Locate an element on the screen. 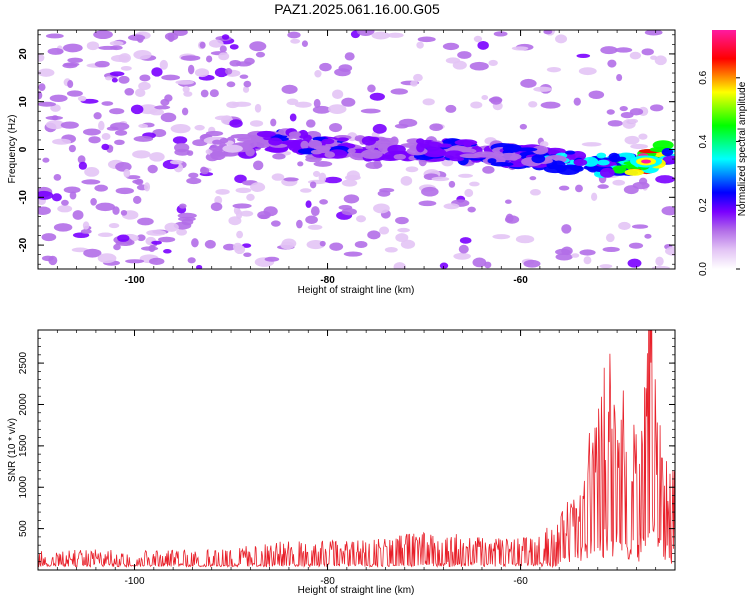  y-tick-label: 500 is located at coordinates (23, 528).